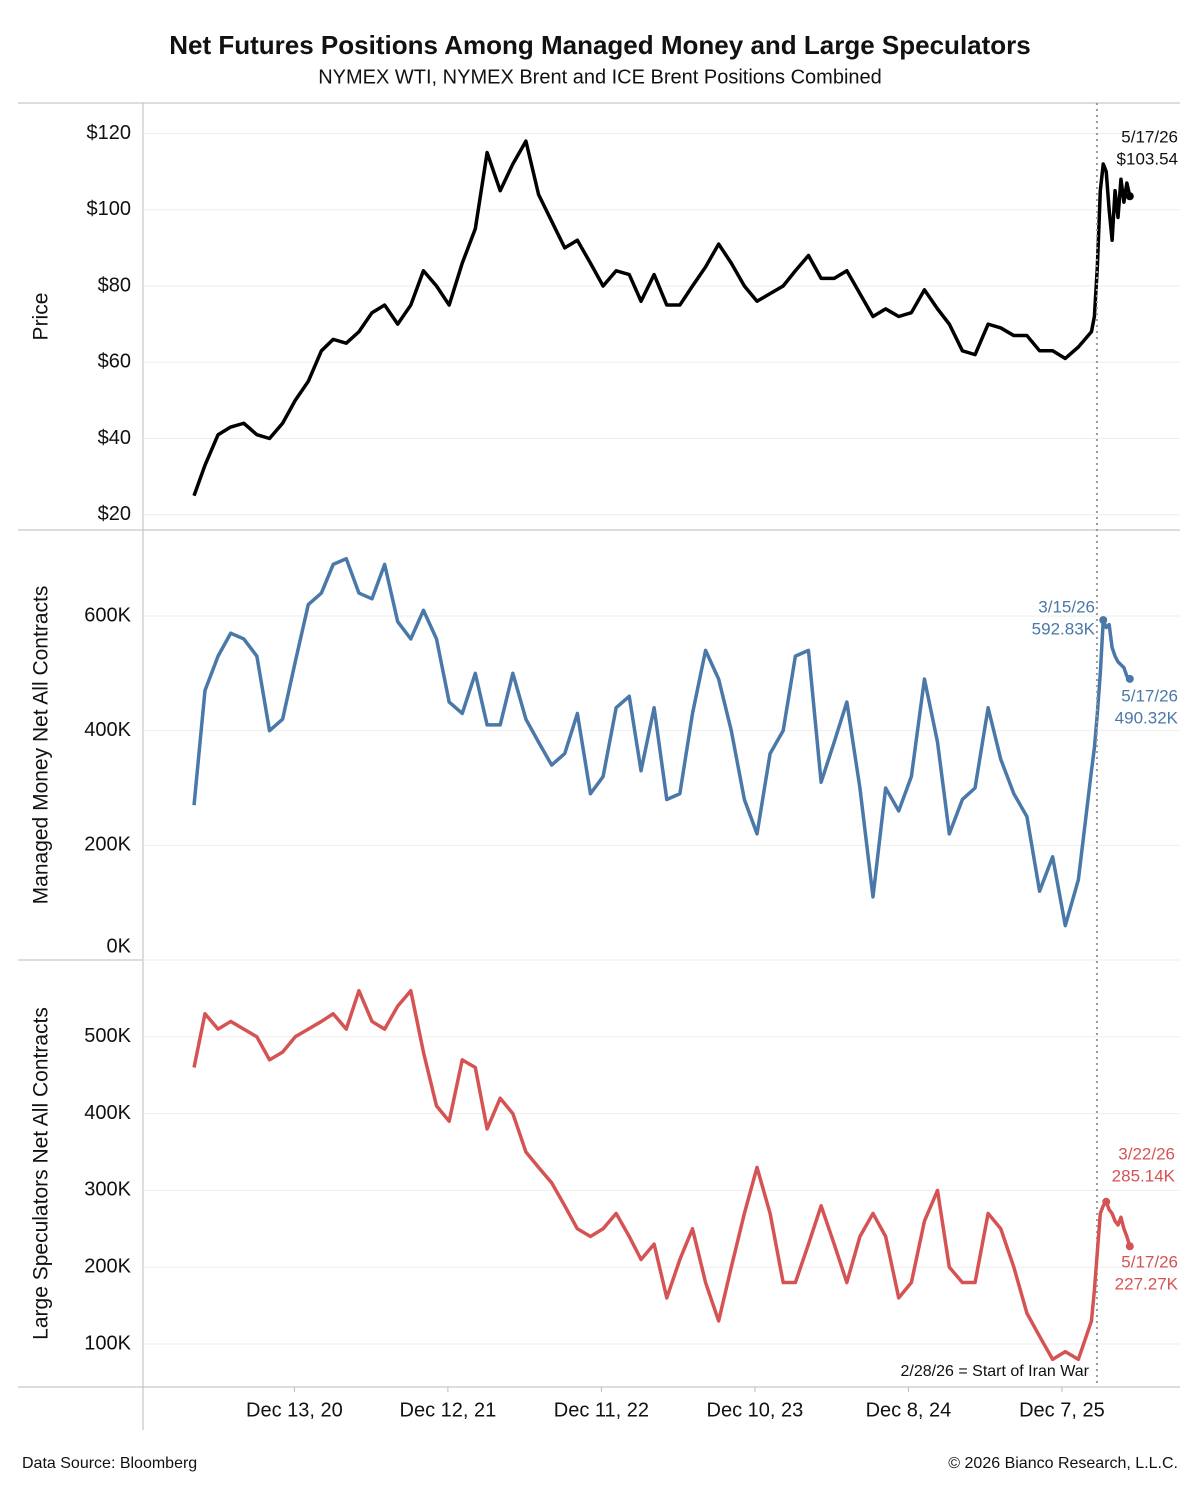 This screenshot has height=1505, width=1200. What do you see at coordinates (41, 745) in the screenshot?
I see `y-axis-title: Managed Money Net All Contracts` at bounding box center [41, 745].